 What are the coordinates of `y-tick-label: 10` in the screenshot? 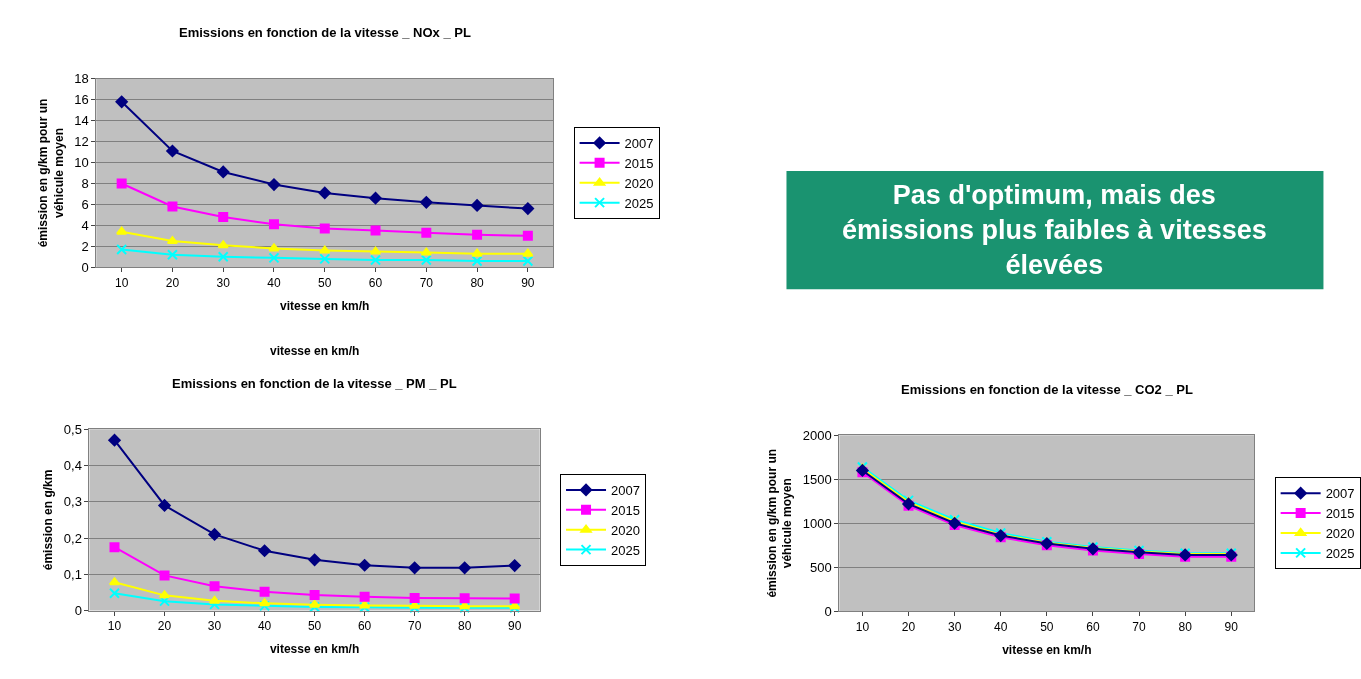 It's located at (81, 163).